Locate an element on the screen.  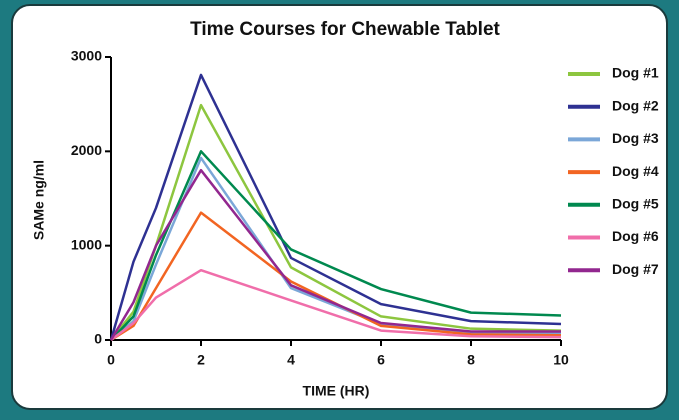
legend-label: Dog #7 is located at coordinates (635, 269).